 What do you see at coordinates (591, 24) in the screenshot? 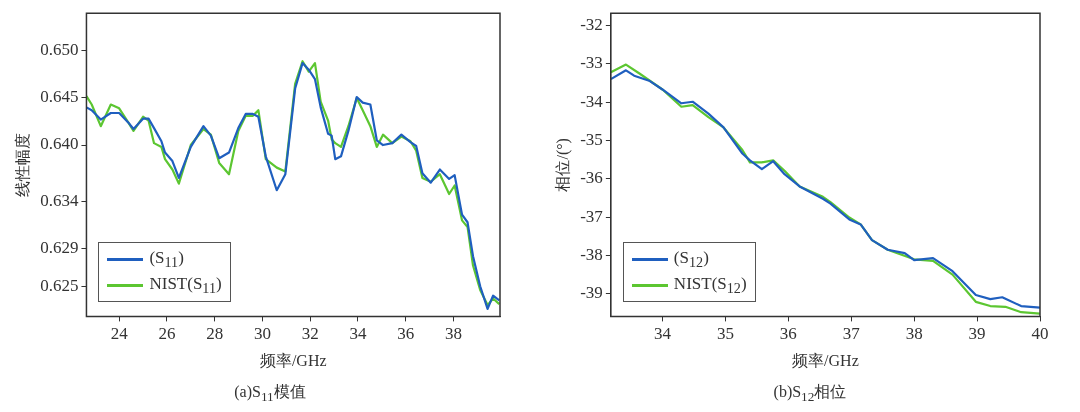
I see `y-tick-label: -32` at bounding box center [591, 24].